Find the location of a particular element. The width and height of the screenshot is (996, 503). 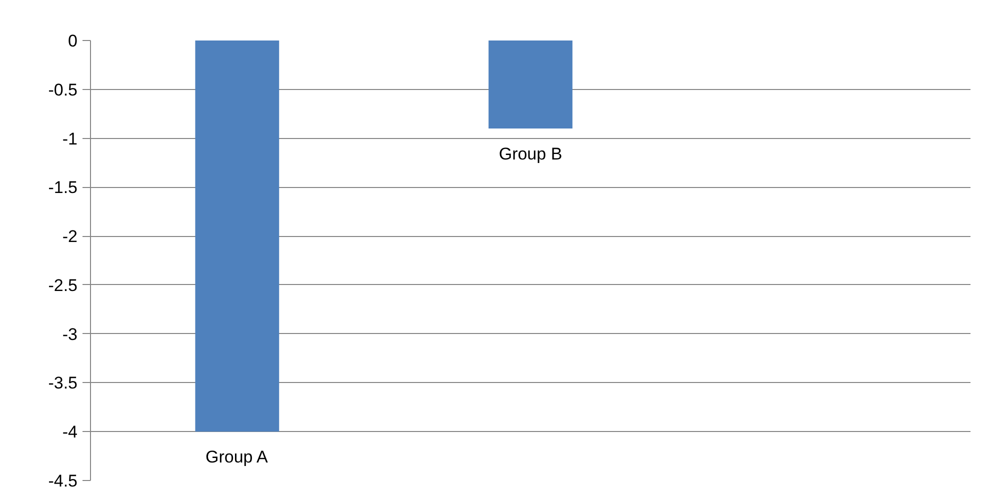

annotation: Group A is located at coordinates (237, 457).